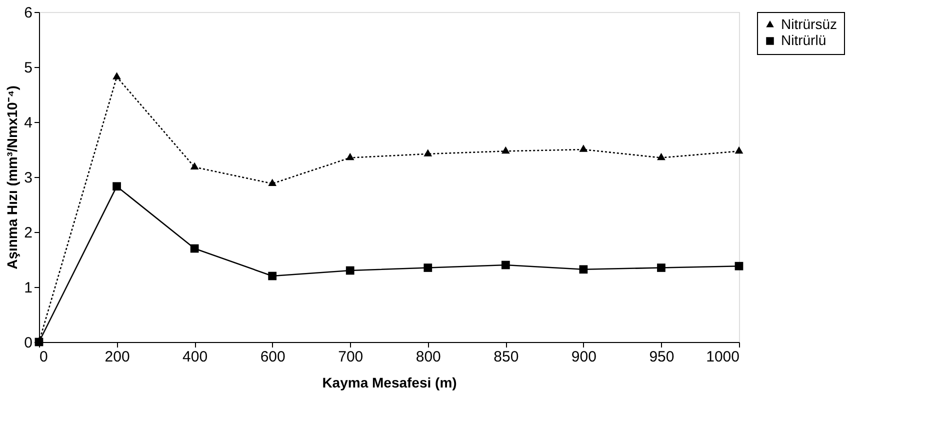 The image size is (936, 432). Describe the element at coordinates (428, 357) in the screenshot. I see `x-tick-label: 800` at that location.